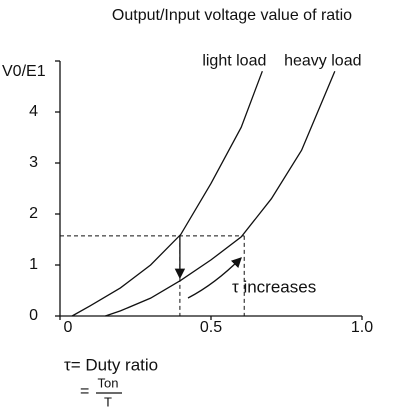  What do you see at coordinates (214, 278) in the screenshot?
I see `arrow` at bounding box center [214, 278].